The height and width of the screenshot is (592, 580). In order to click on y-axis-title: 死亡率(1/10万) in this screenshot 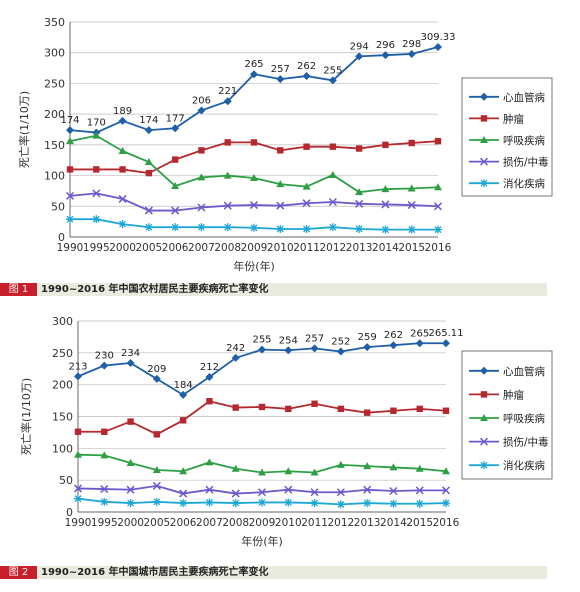, I will do `click(24, 129)`.